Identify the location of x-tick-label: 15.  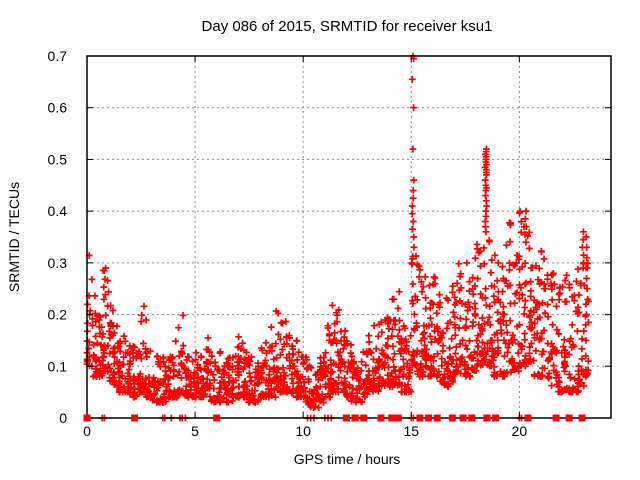
(411, 431).